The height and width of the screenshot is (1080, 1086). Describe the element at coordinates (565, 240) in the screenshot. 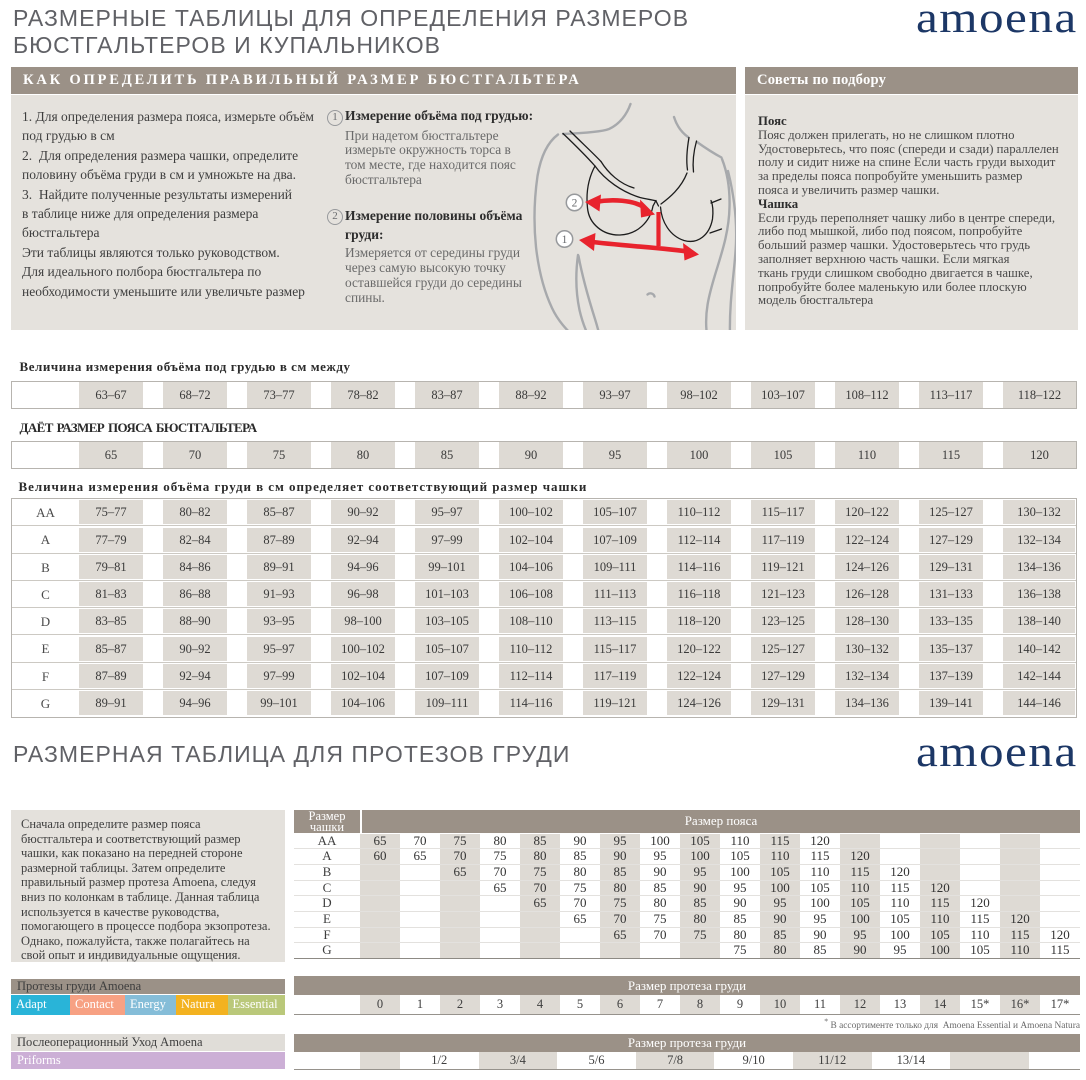

I see `svg-text: 1` at that location.